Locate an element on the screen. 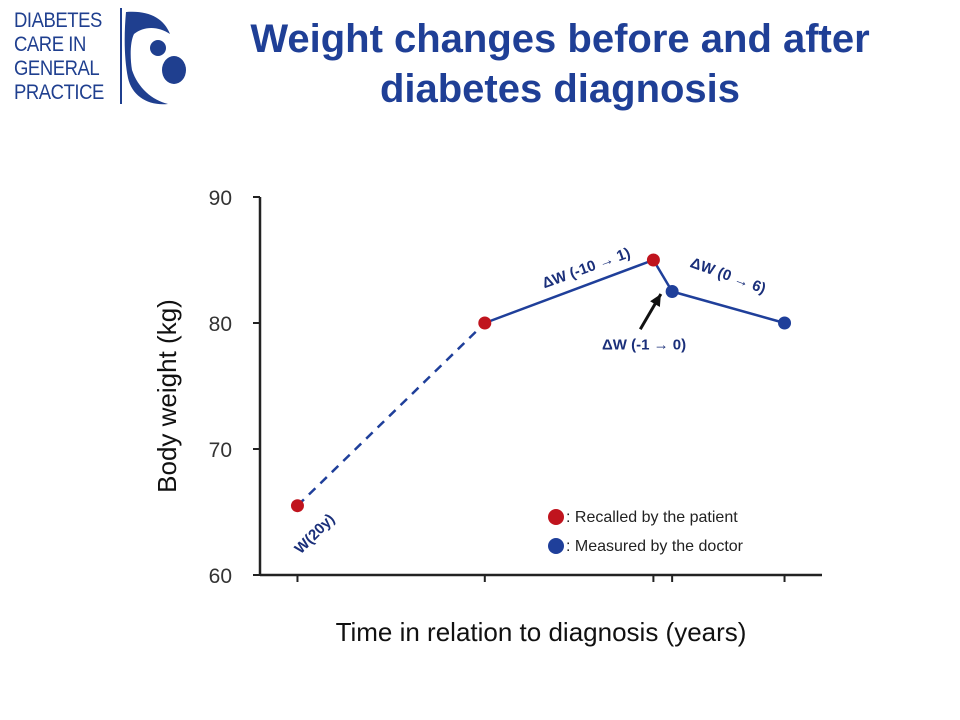  legend-marker-measured is located at coordinates (556, 546).